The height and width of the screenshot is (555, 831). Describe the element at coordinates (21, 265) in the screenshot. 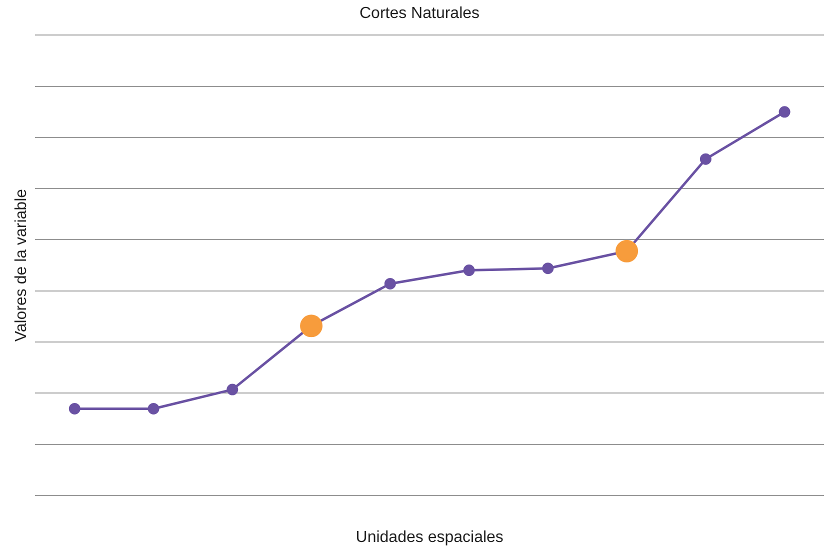

I see `y-axis-title: Valores de la variable` at that location.